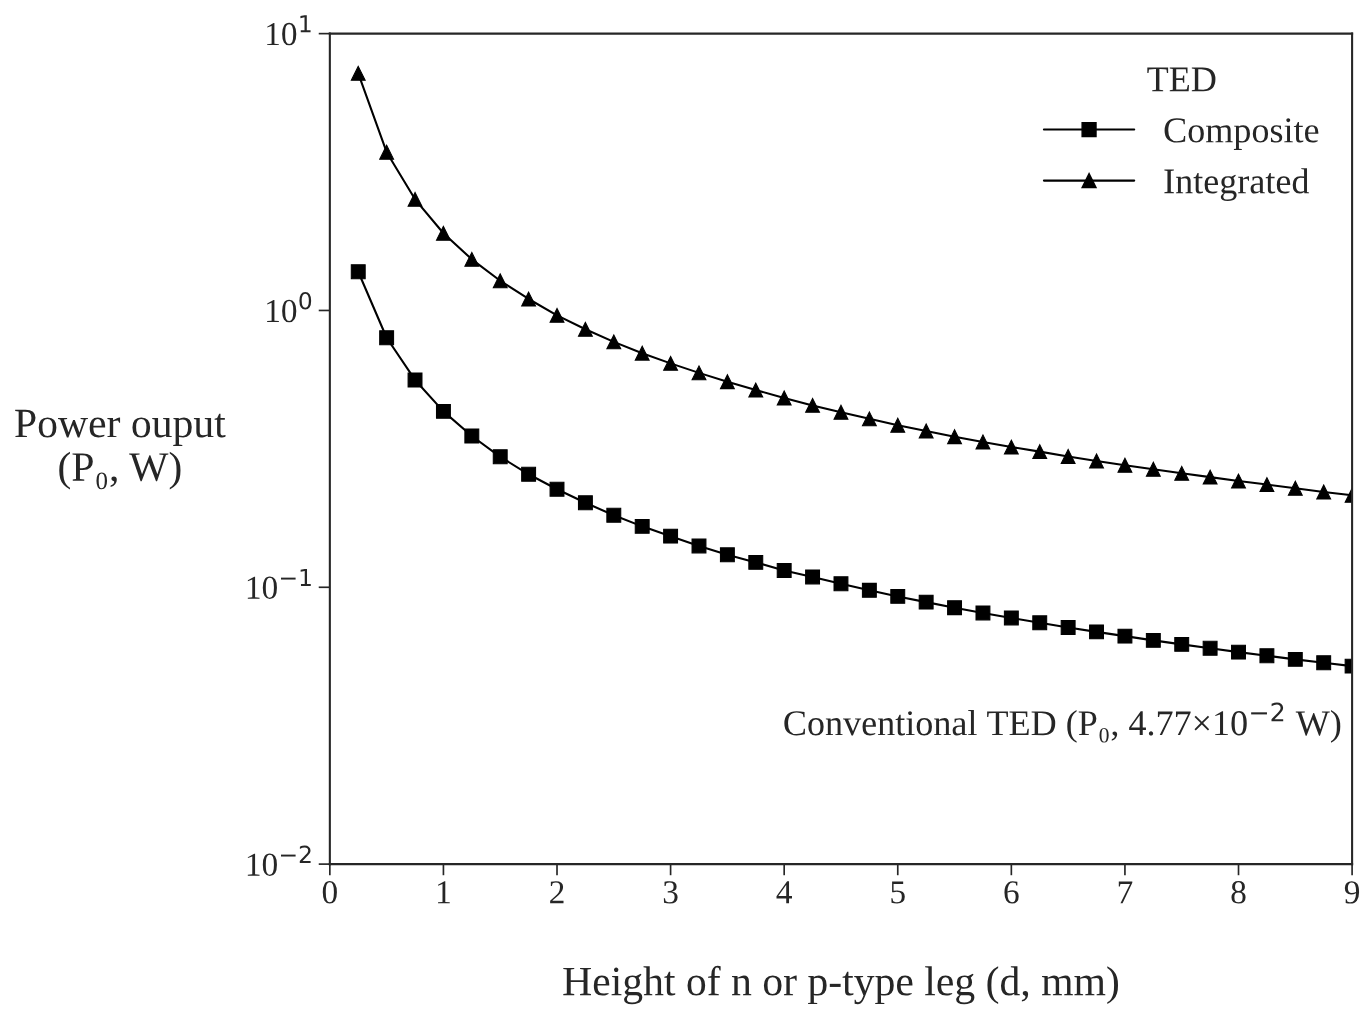  I want to click on x-tick-label: 4, so click(784, 892).